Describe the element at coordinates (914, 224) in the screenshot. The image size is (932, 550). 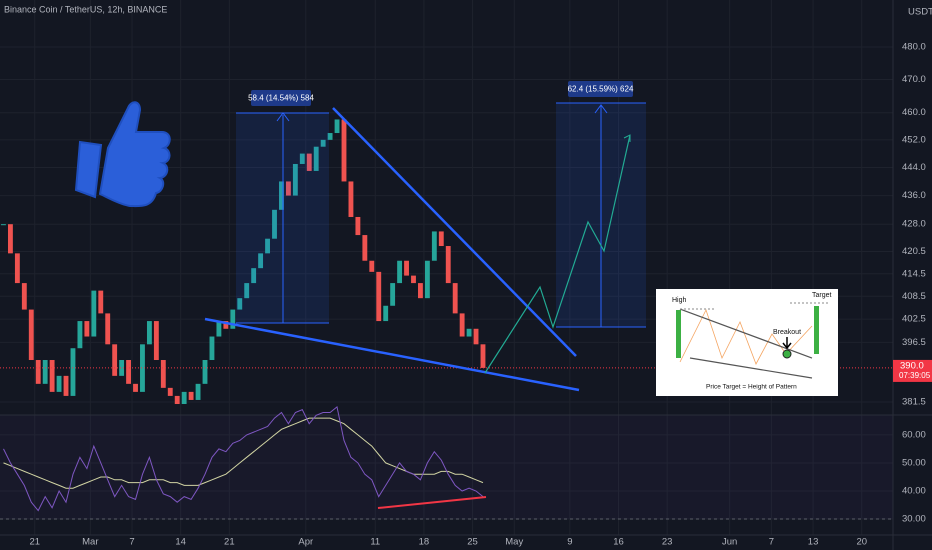
I see `price-tick-label: 428.0` at that location.